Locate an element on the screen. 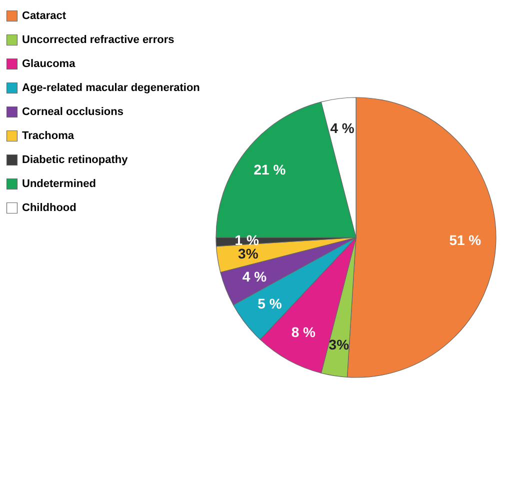  legend-label: Uncorrected refractive errors is located at coordinates (98, 40).